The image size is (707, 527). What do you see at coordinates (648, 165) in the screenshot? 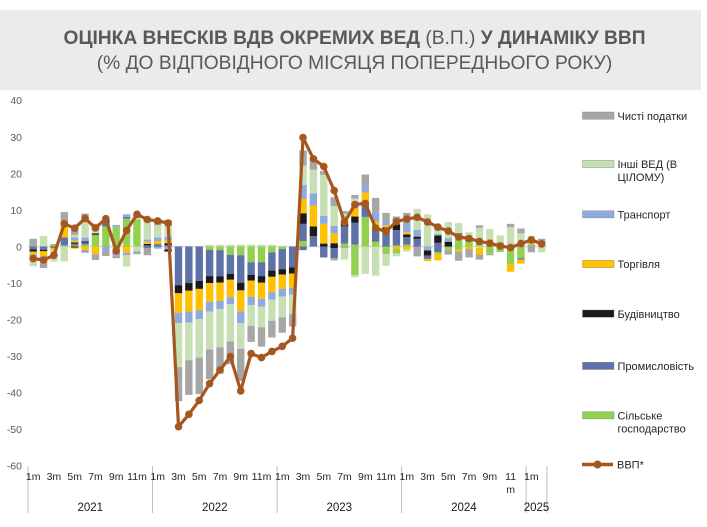
I see `svg-text: Інші ВЕД (В` at bounding box center [648, 165].